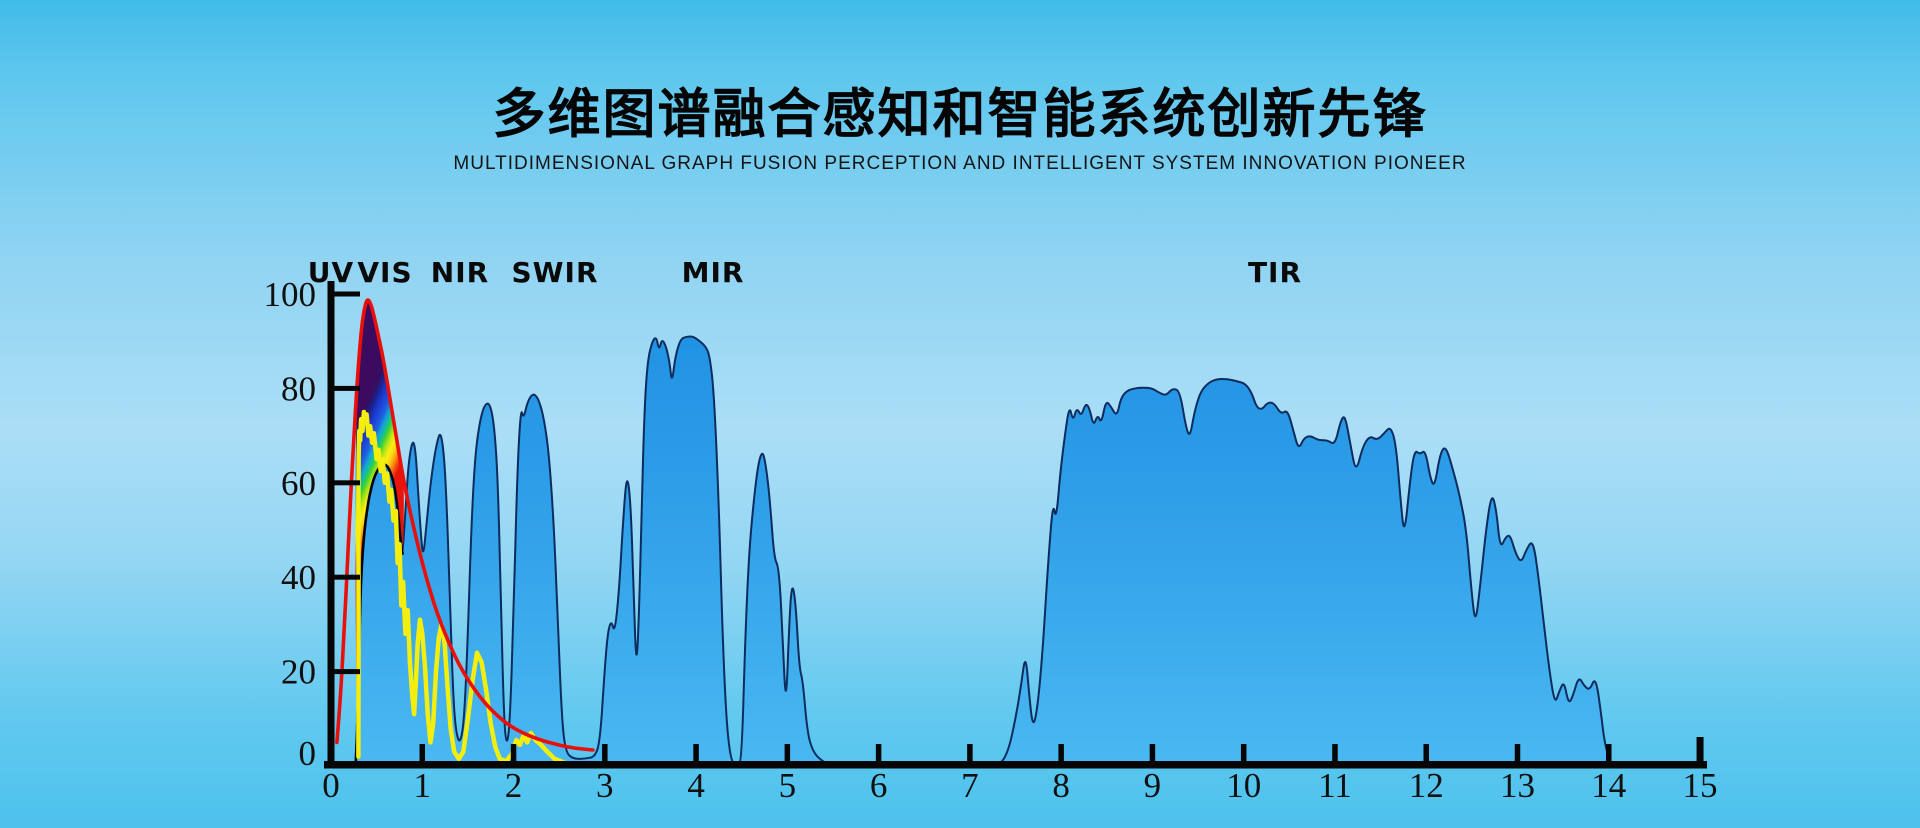 The height and width of the screenshot is (828, 1920). I want to click on band-label-tir: TIR, so click(1275, 272).